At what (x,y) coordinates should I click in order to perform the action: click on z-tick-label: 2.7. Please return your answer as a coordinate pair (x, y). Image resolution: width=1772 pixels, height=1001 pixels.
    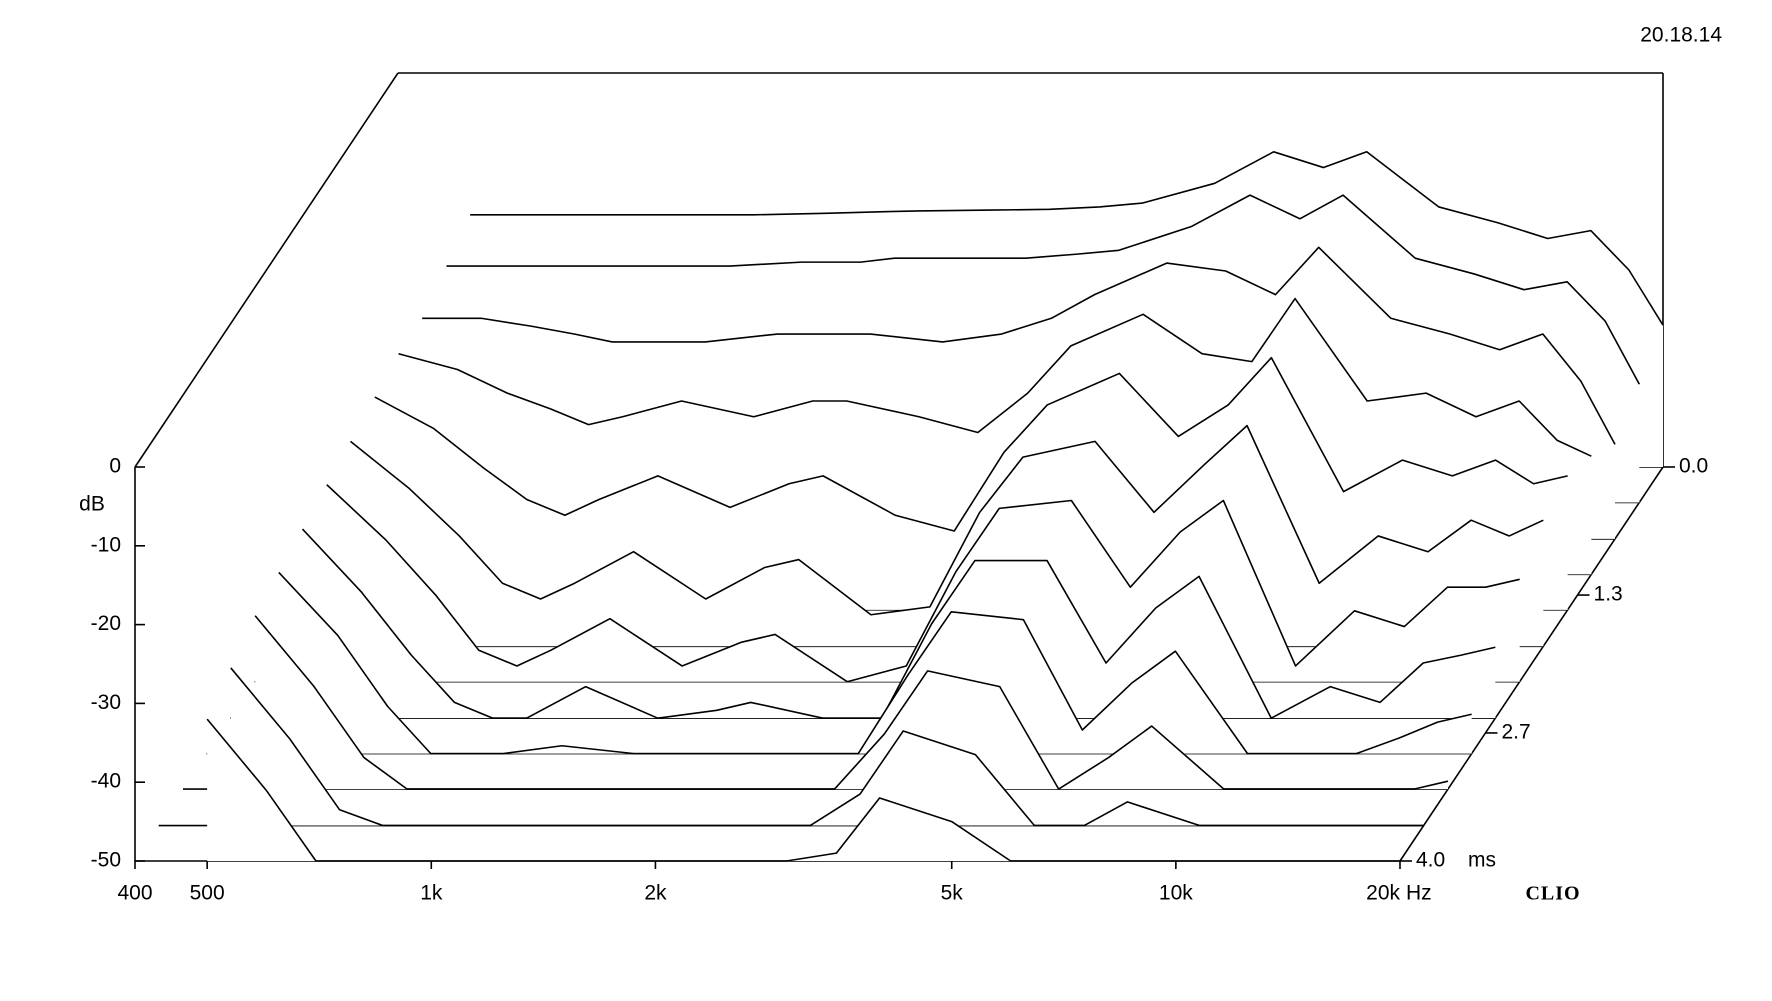
    Looking at the image, I should click on (1515, 731).